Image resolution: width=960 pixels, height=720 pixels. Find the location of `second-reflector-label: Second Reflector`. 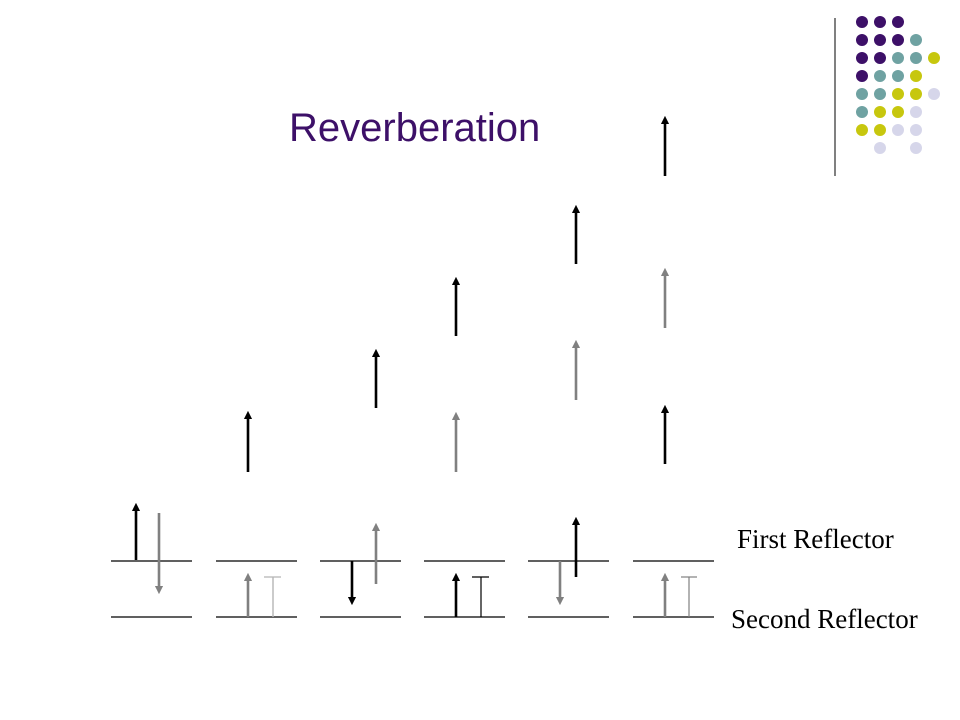

second-reflector-label: Second Reflector is located at coordinates (824, 619).